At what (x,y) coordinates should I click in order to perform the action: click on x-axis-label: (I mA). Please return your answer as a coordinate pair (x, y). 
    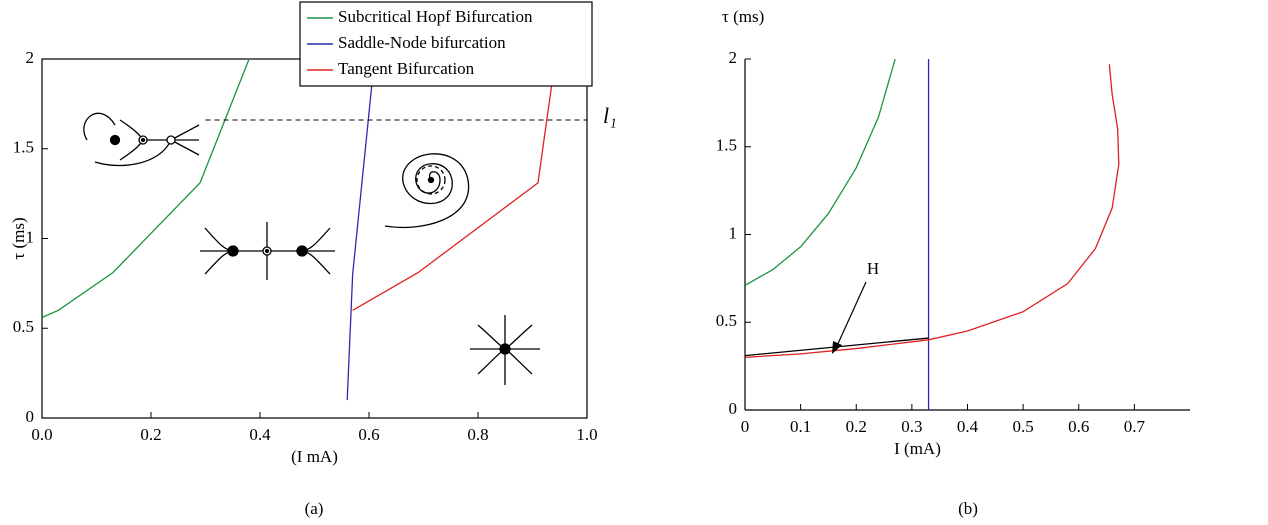
    Looking at the image, I should click on (314, 456).